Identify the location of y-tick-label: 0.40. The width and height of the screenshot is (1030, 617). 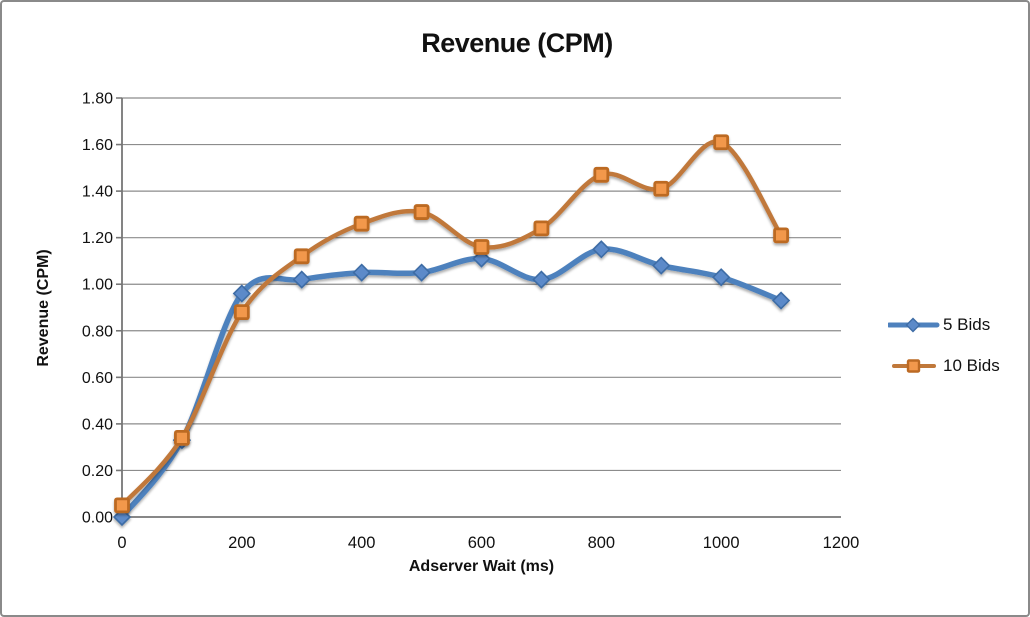
(97, 424).